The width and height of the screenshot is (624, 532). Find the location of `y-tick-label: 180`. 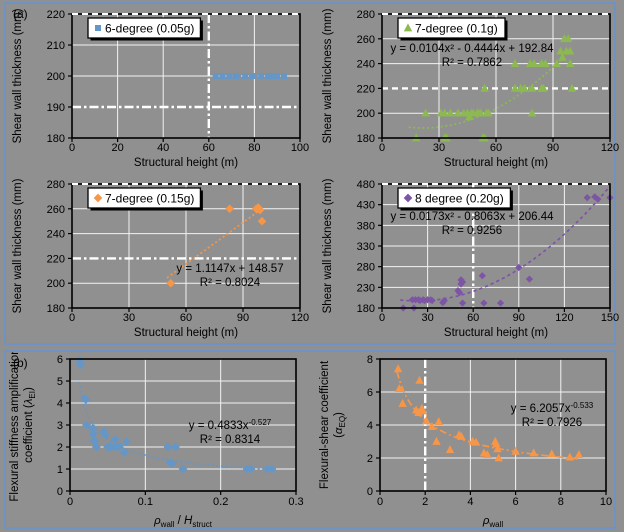

y-tick-label: 180 is located at coordinates (366, 139).